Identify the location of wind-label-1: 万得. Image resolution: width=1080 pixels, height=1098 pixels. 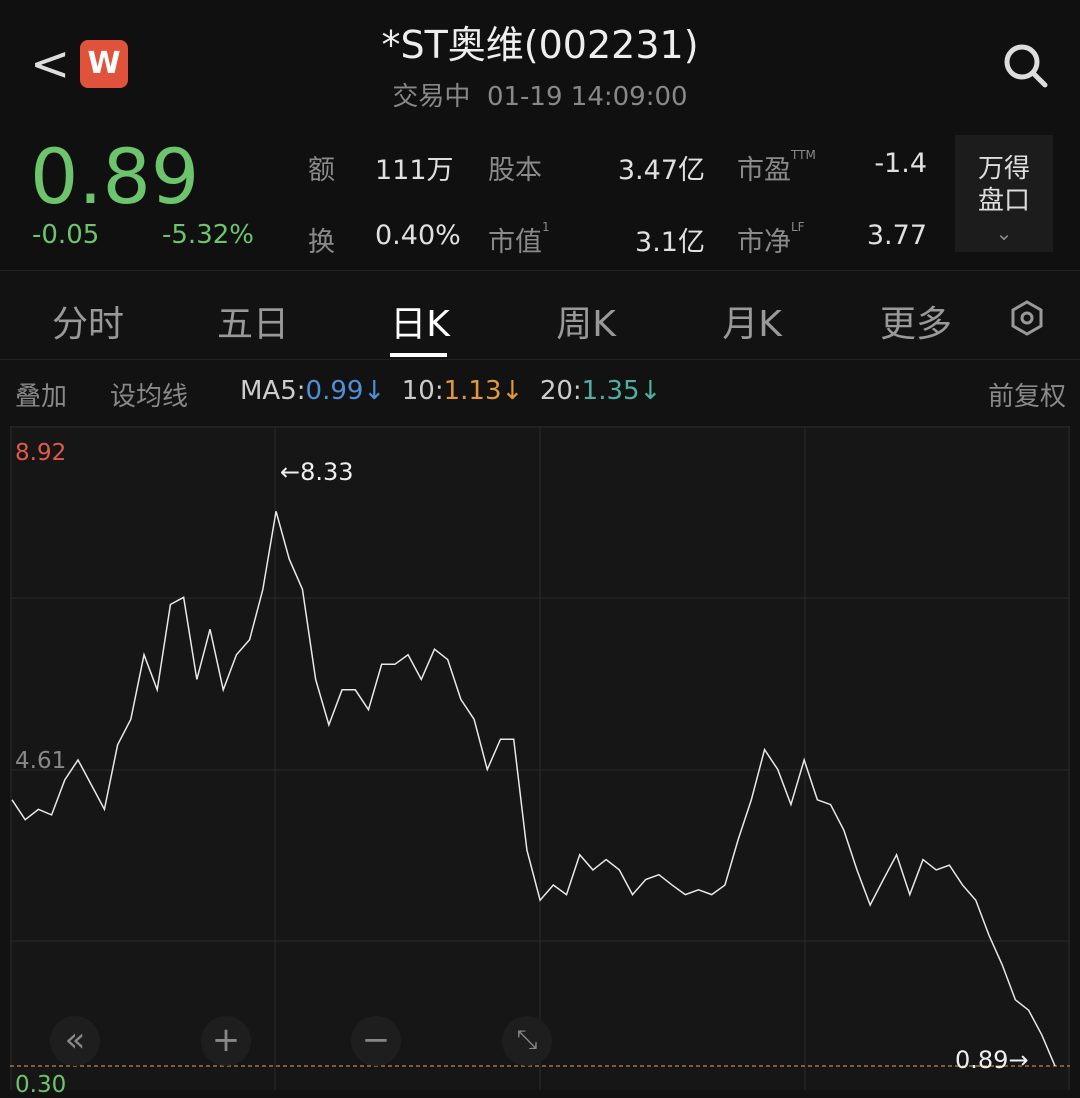
(1003, 169).